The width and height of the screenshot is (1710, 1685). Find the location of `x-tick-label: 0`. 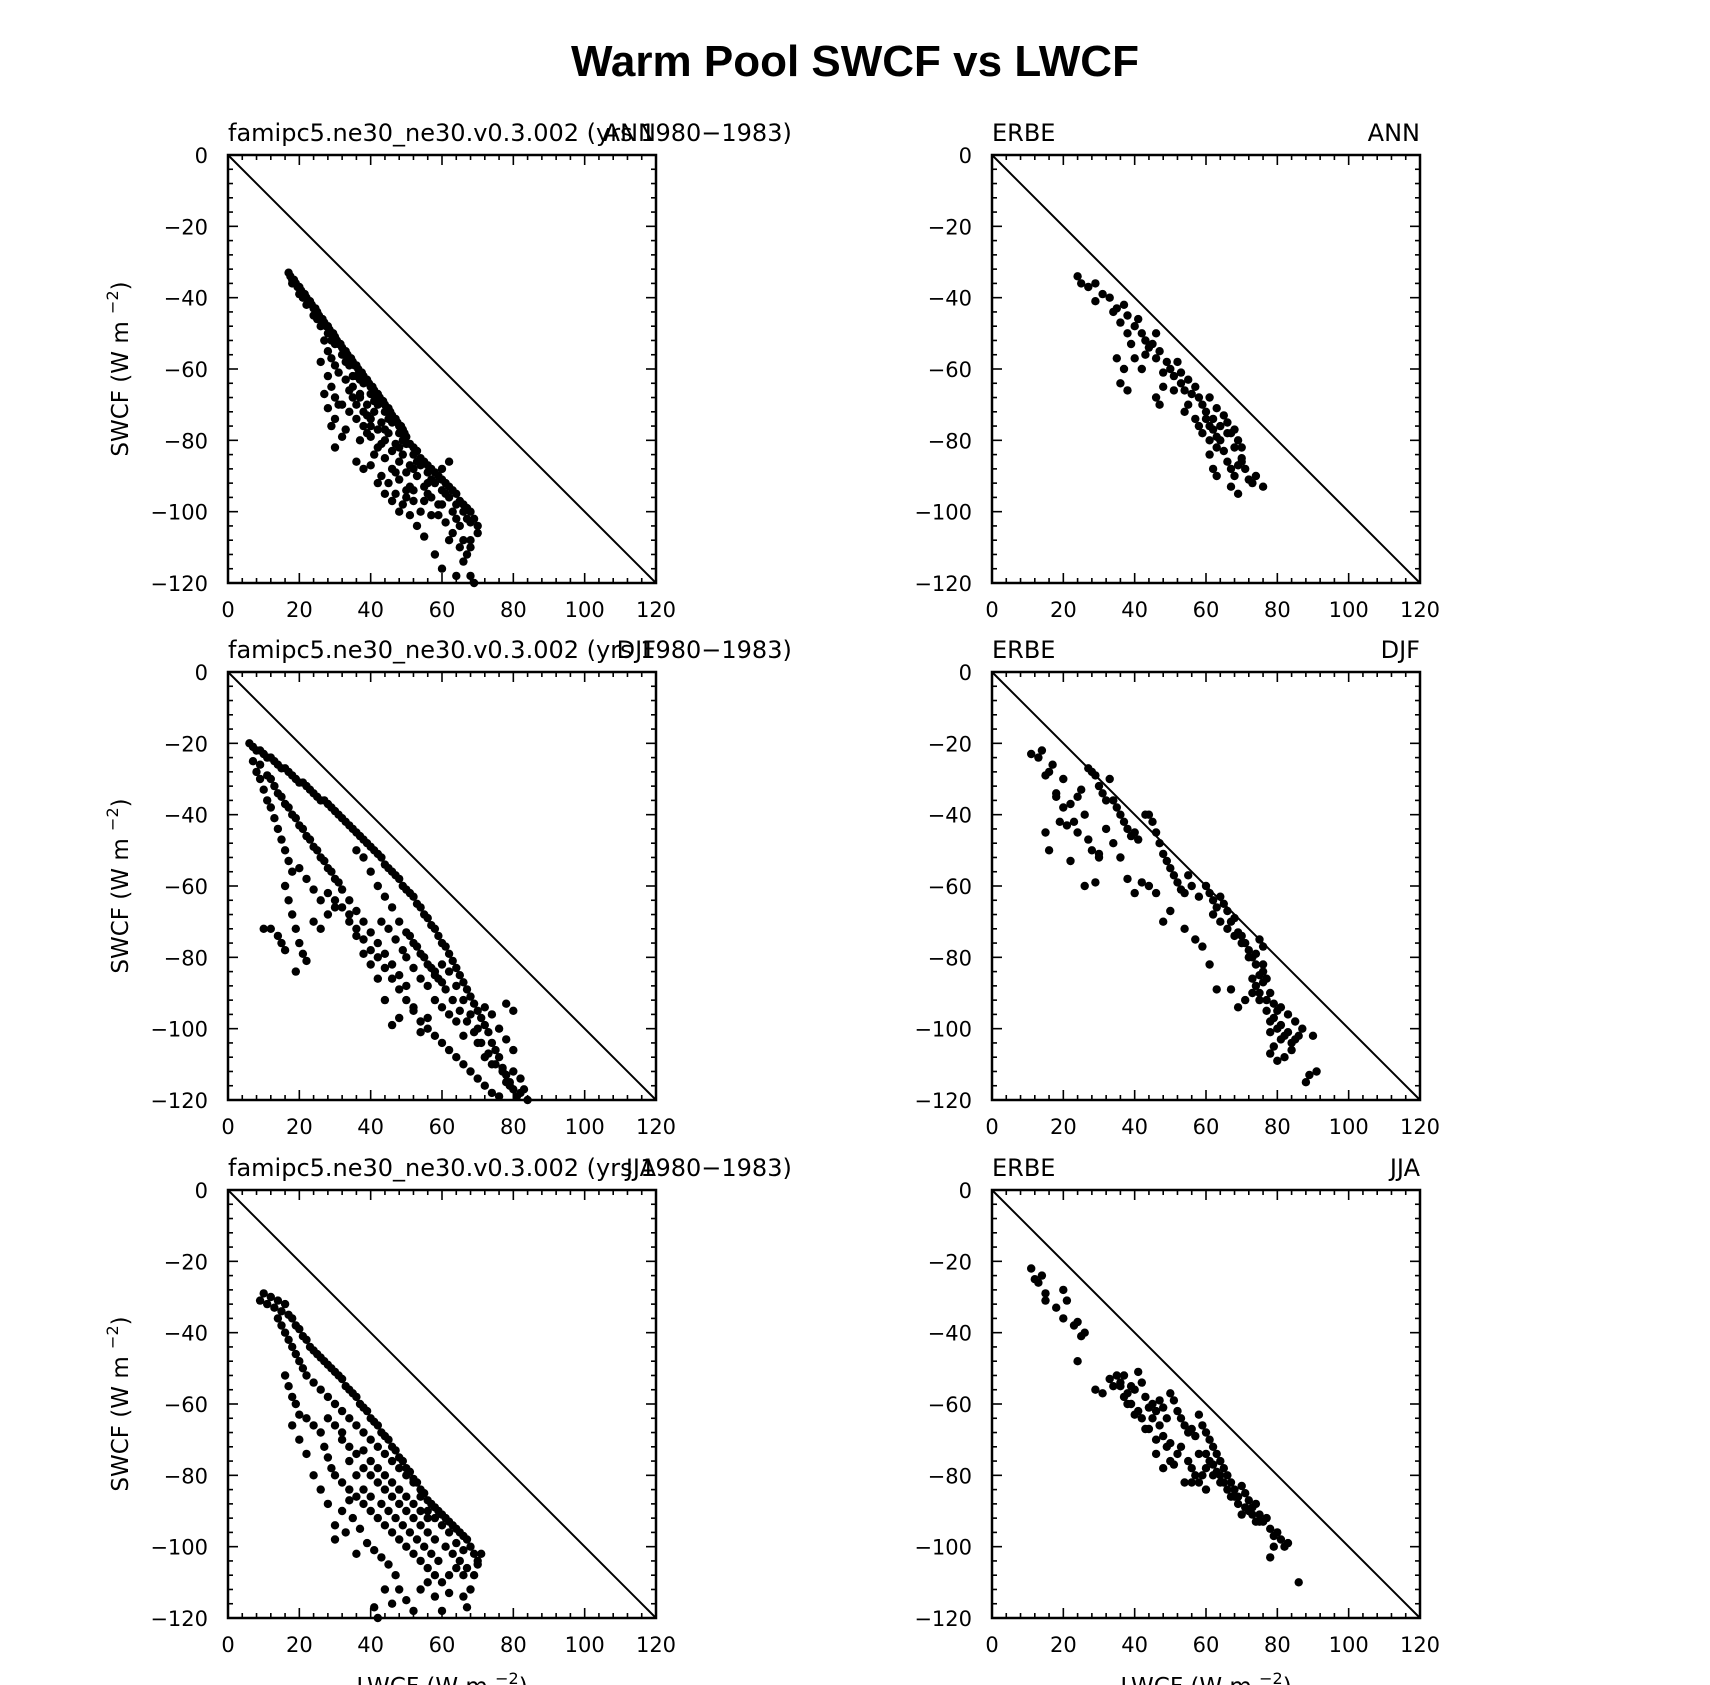

x-tick-label: 0 is located at coordinates (991, 1645).